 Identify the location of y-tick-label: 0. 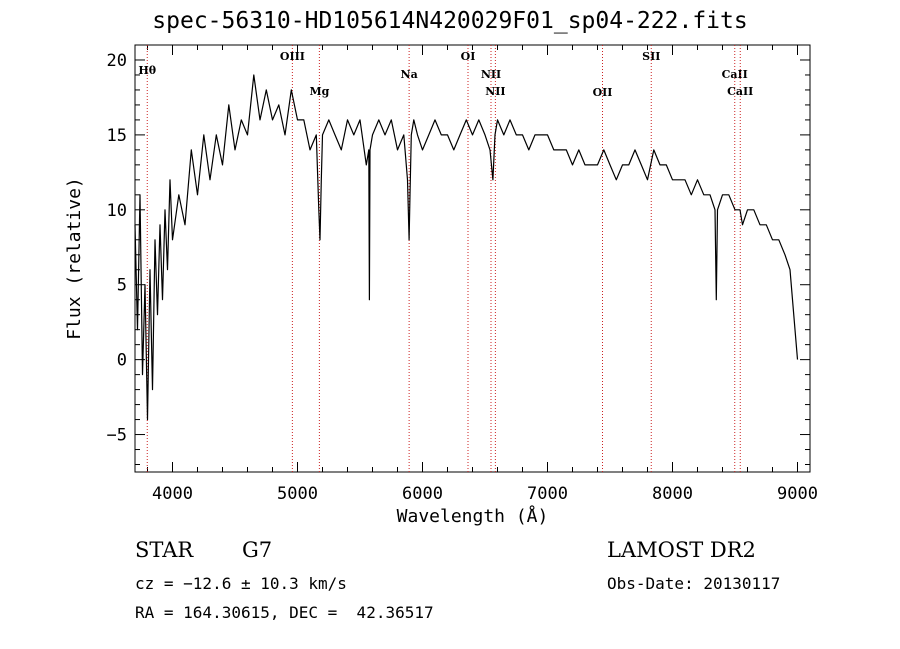
(122, 361).